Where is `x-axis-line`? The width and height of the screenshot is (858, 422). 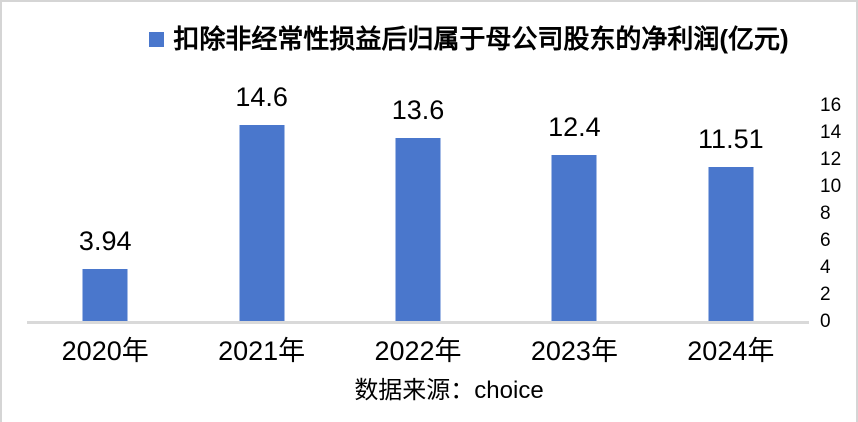 x-axis-line is located at coordinates (418, 322).